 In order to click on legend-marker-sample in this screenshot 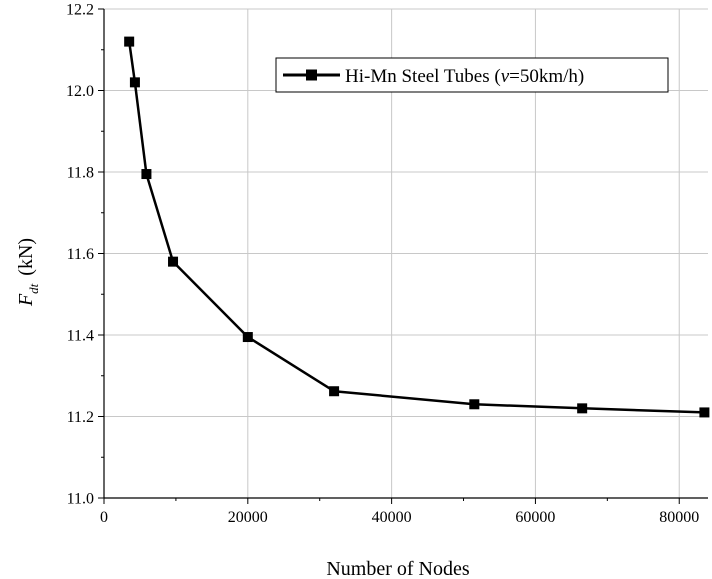, I will do `click(311, 75)`.